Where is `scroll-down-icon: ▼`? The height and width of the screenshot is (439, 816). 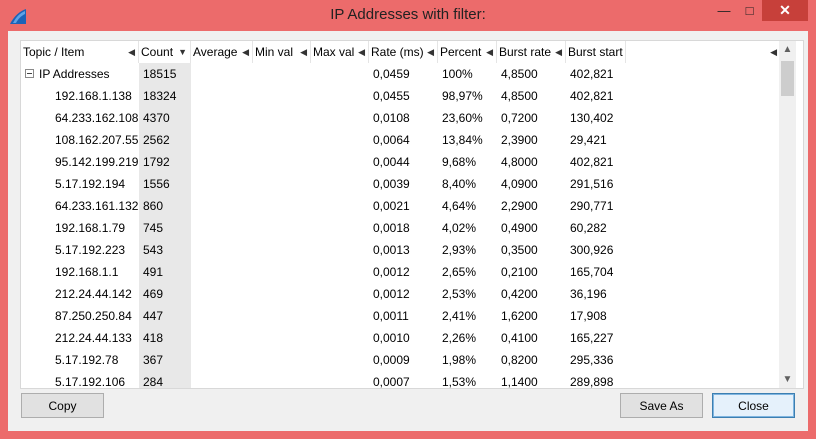
scroll-down-icon: ▼ is located at coordinates (787, 379).